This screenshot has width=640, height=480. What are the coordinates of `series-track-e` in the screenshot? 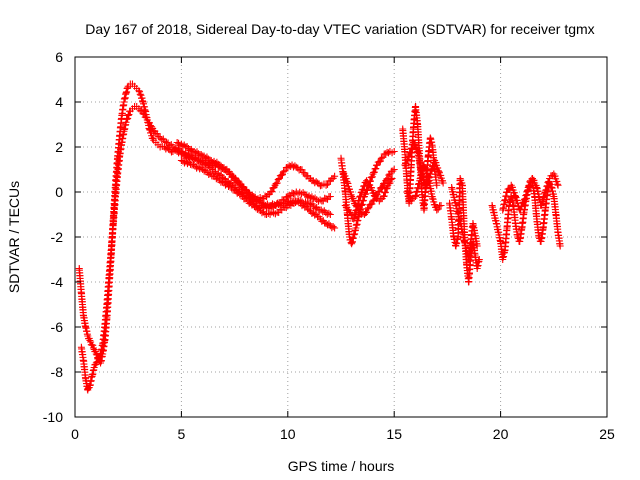 It's located at (367, 198).